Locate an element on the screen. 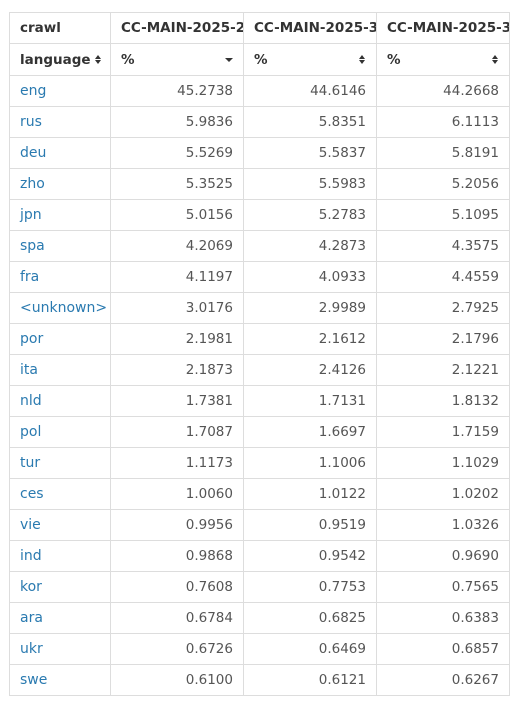  table-row: kor 0.7608 0.7753 0.7565 is located at coordinates (259, 587).